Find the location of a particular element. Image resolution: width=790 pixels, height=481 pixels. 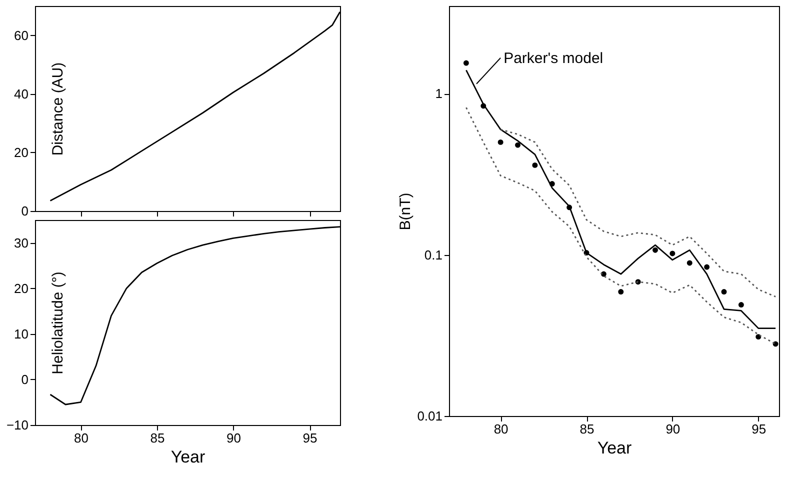

y-tick-label: 60 is located at coordinates (21, 35).